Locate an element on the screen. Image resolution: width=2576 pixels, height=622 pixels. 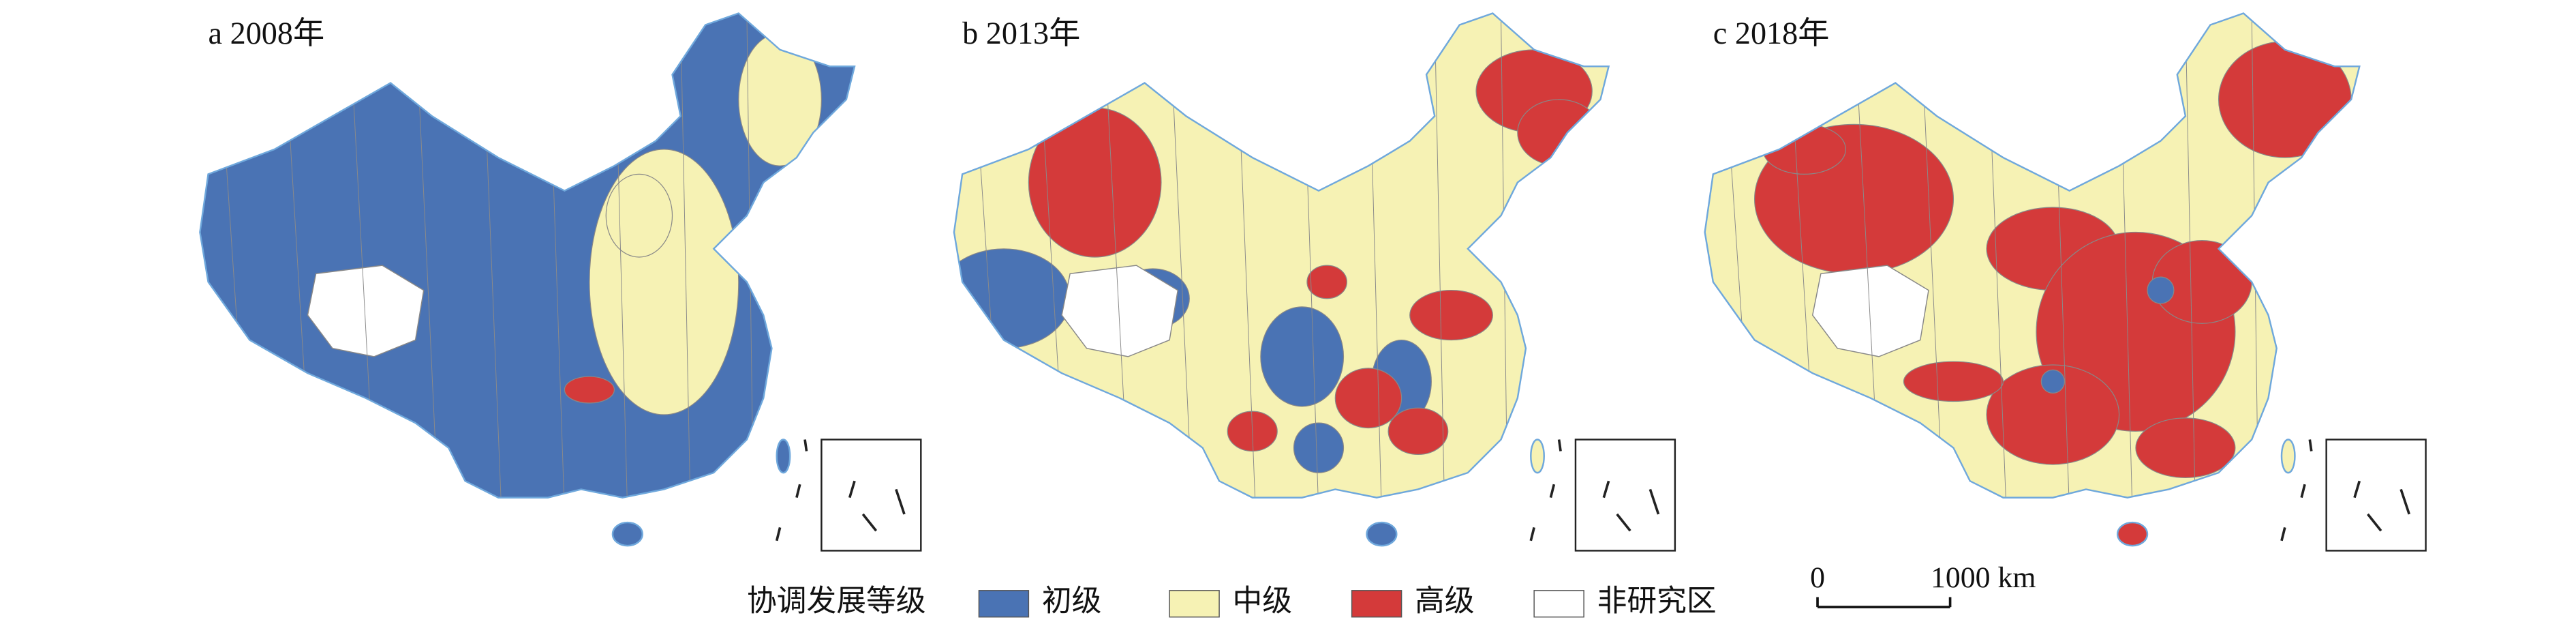
legend: 协调发展等级 初级 中级 高级 非研究区 is located at coordinates (1232, 601).